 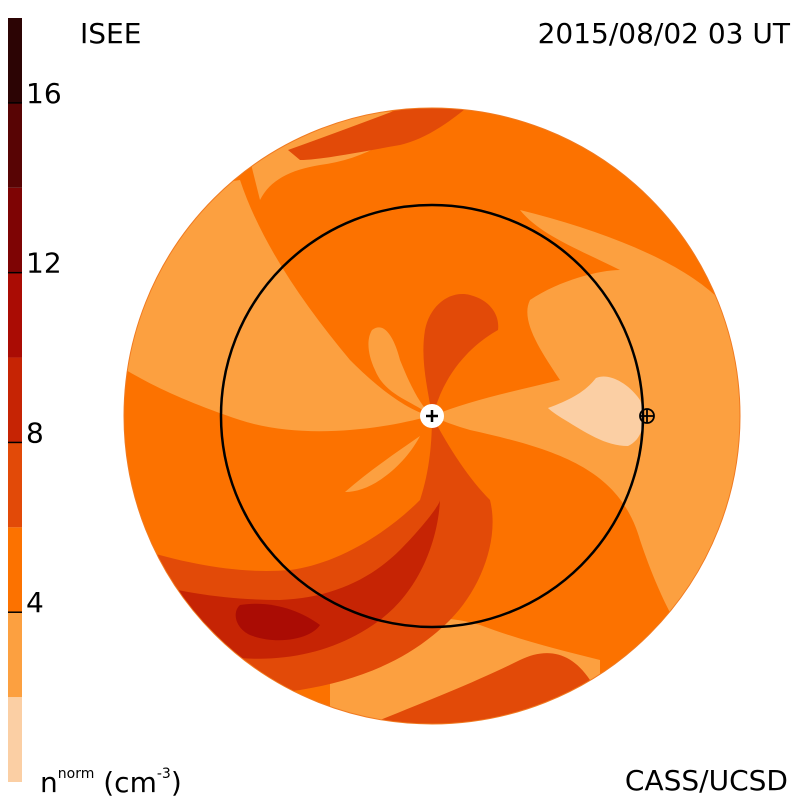 I want to click on contour-tongue-sw, so click(x=382, y=464).